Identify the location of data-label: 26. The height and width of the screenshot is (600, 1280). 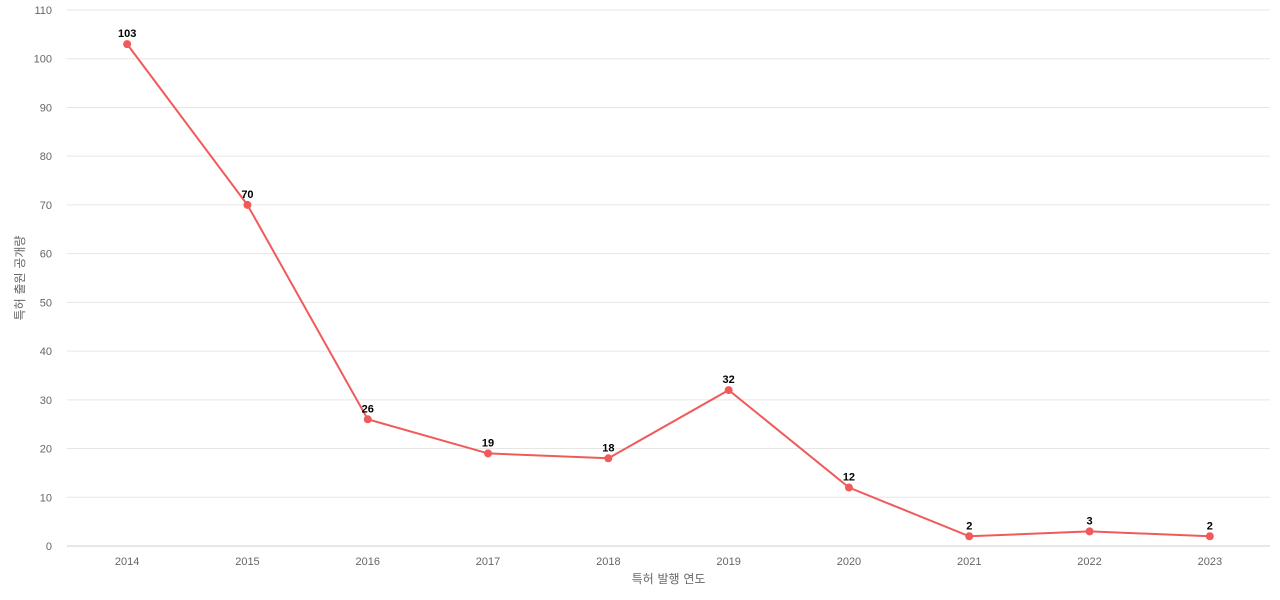
(368, 409).